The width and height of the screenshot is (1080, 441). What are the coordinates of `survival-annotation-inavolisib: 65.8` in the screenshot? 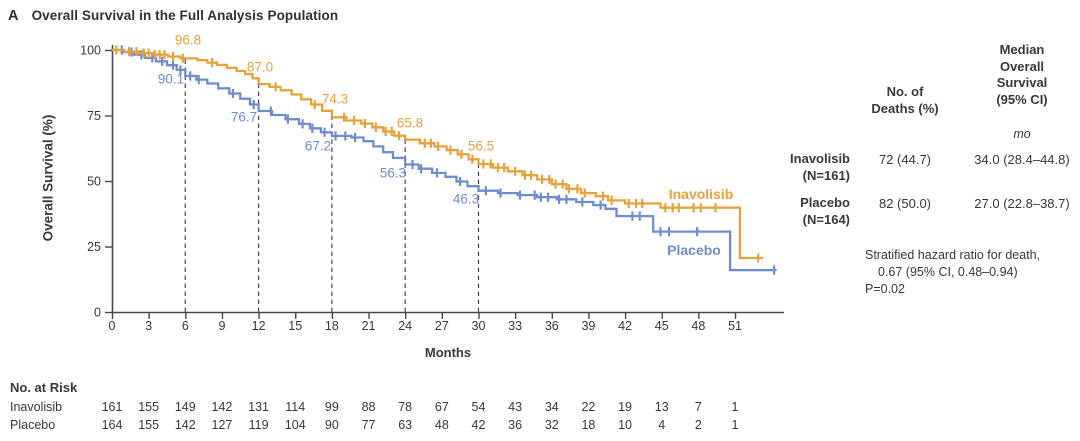 It's located at (410, 123).